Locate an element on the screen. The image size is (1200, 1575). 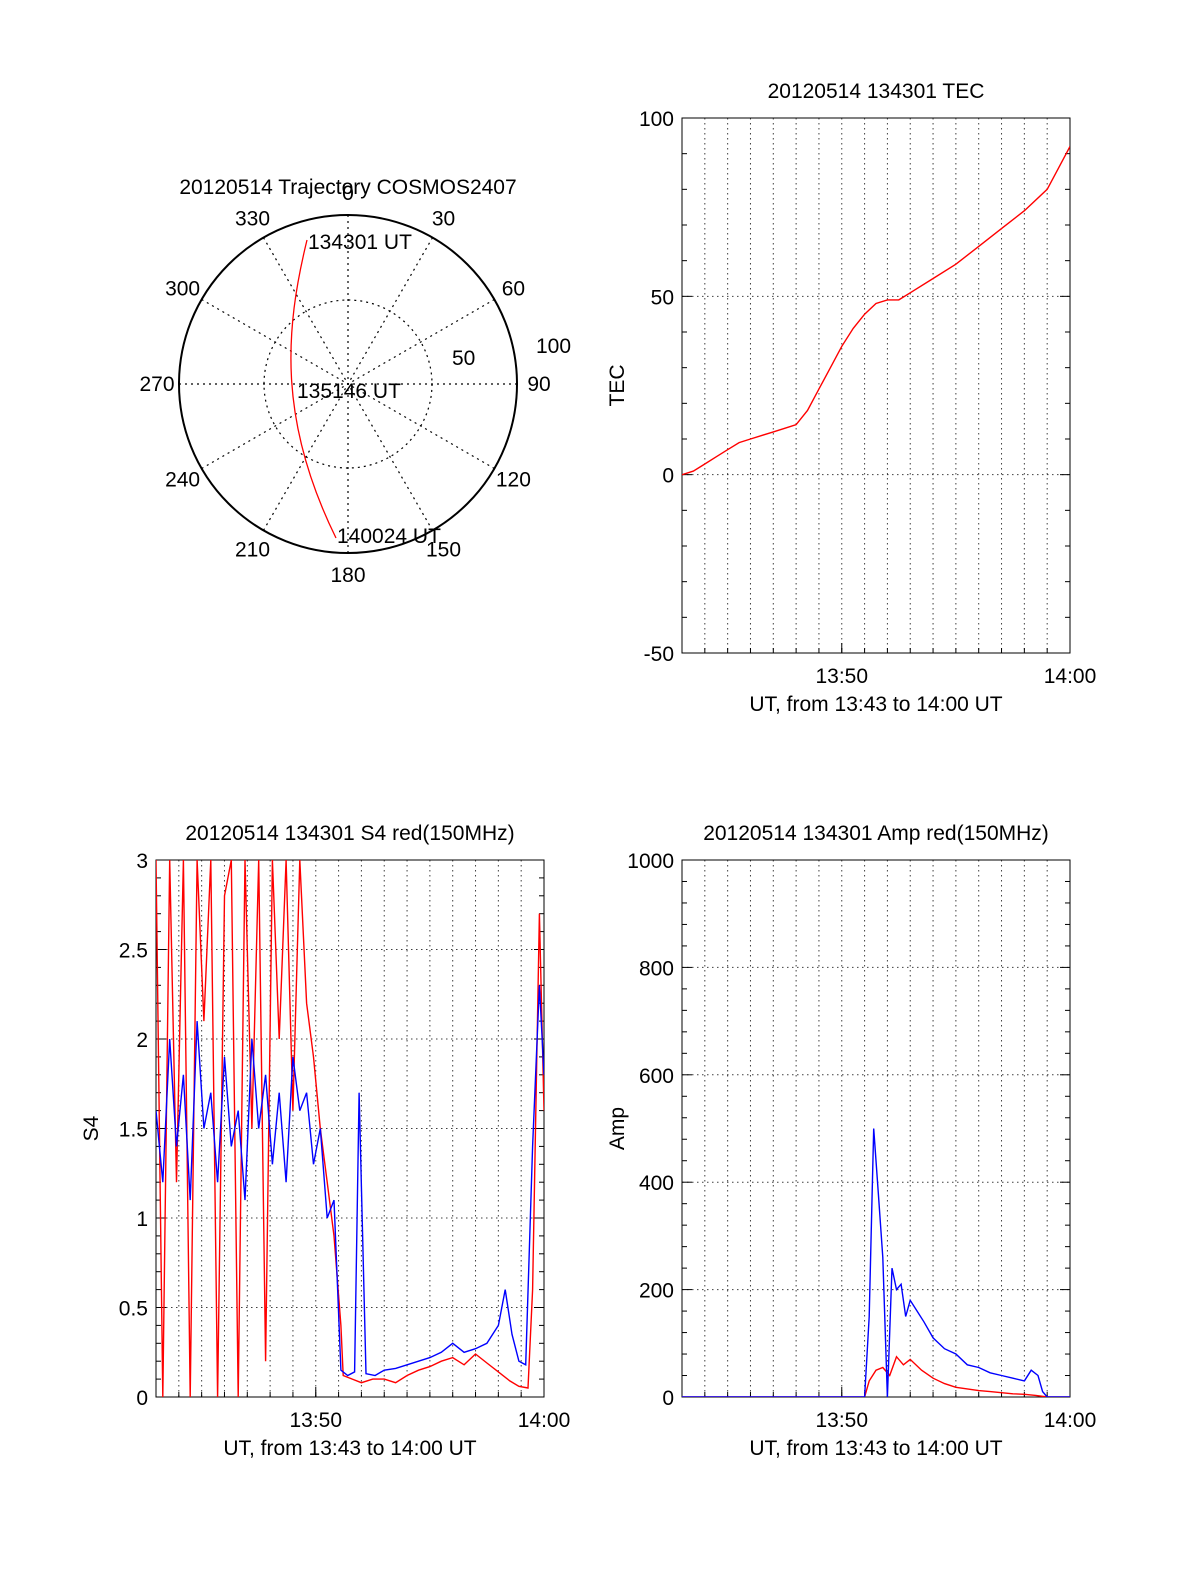
y-tick-label: -50 is located at coordinates (659, 654).